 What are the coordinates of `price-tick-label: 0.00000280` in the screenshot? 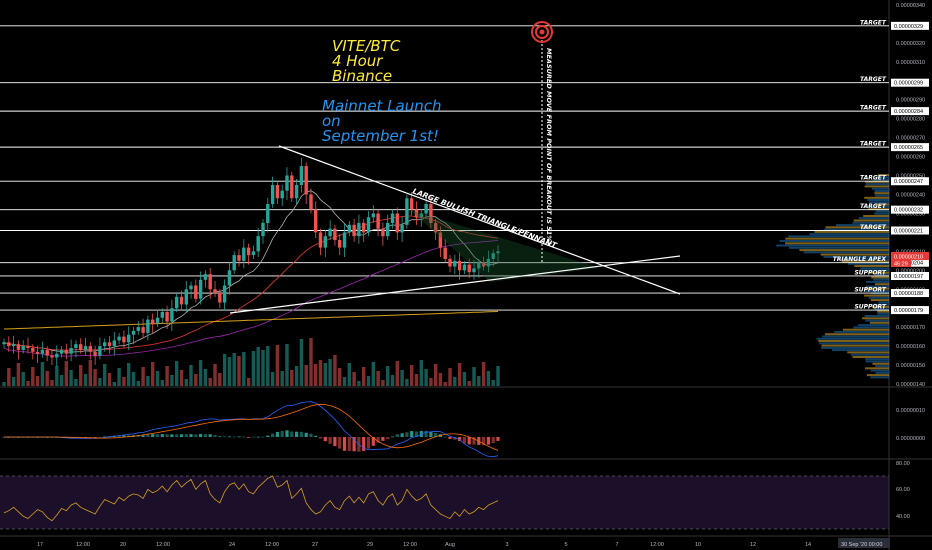 It's located at (910, 120).